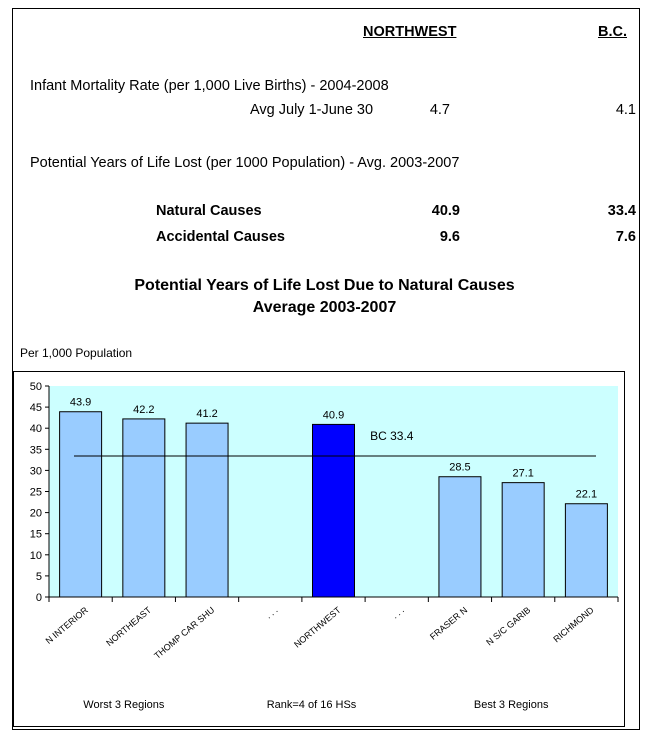 The height and width of the screenshot is (736, 649). I want to click on bar-value-label: 40.9, so click(333, 415).